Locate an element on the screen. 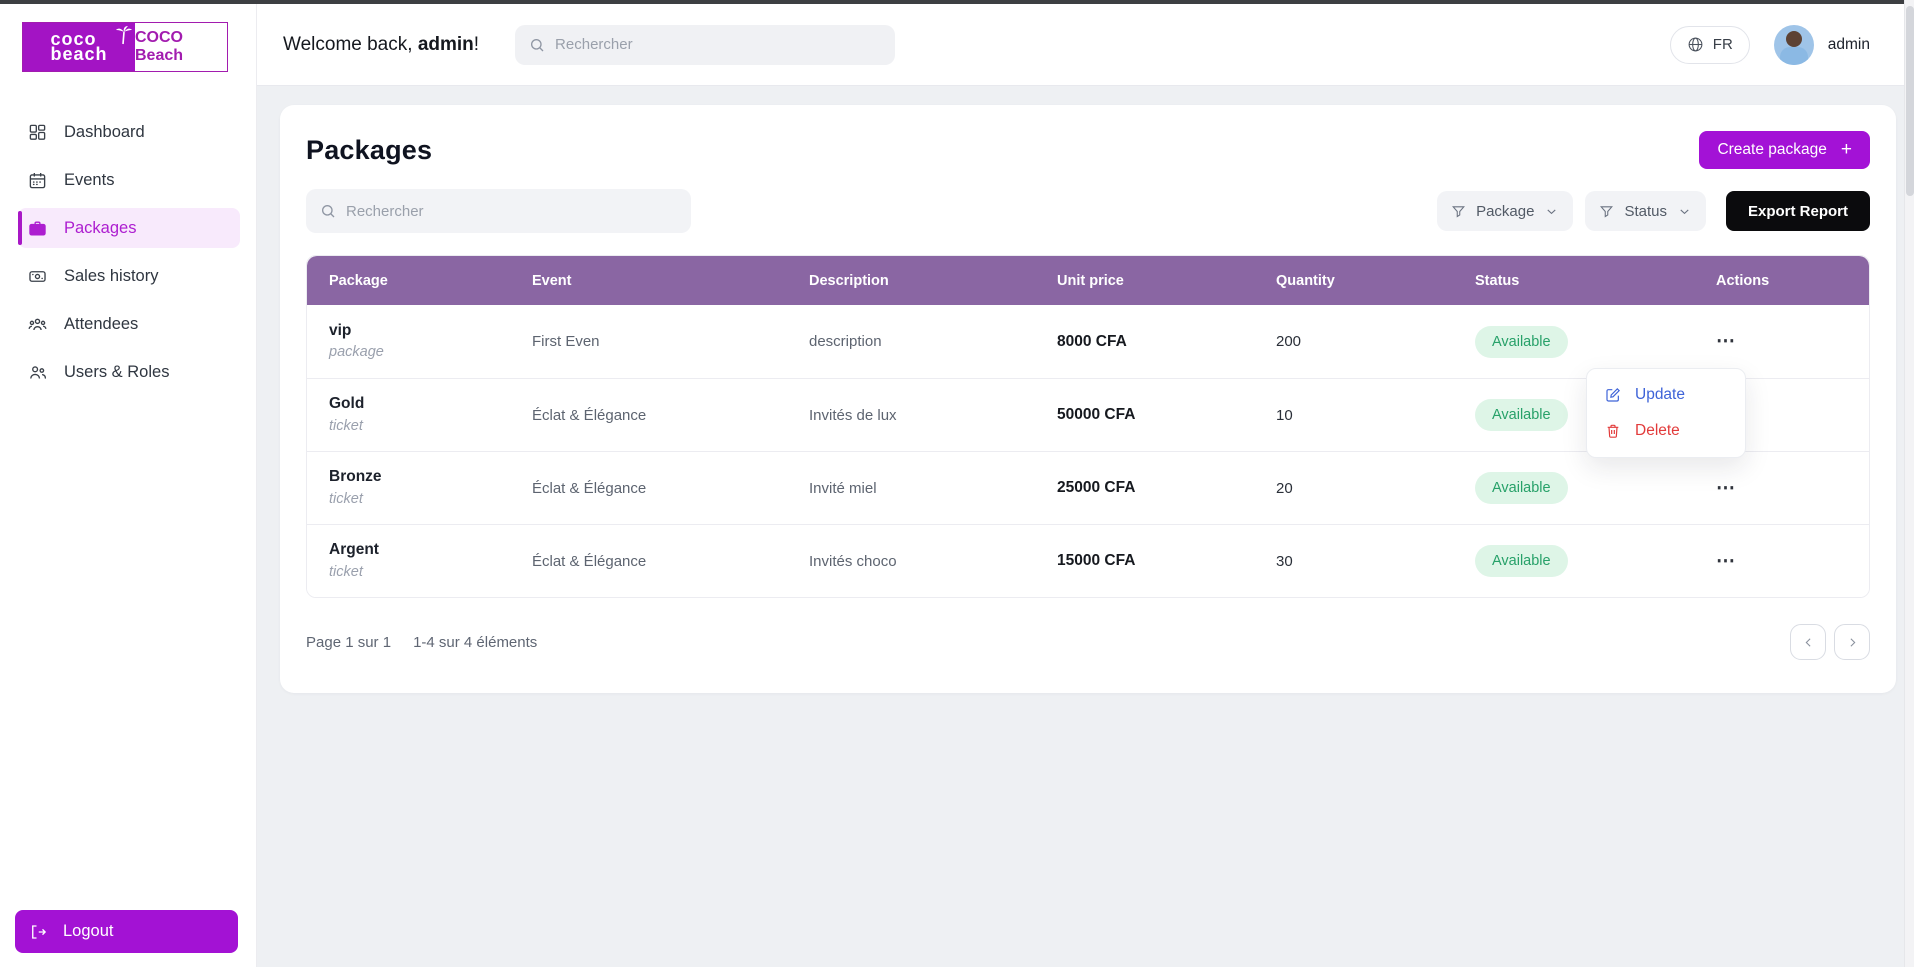 This screenshot has height=967, width=1914. package-filter-label: Package is located at coordinates (1505, 211).